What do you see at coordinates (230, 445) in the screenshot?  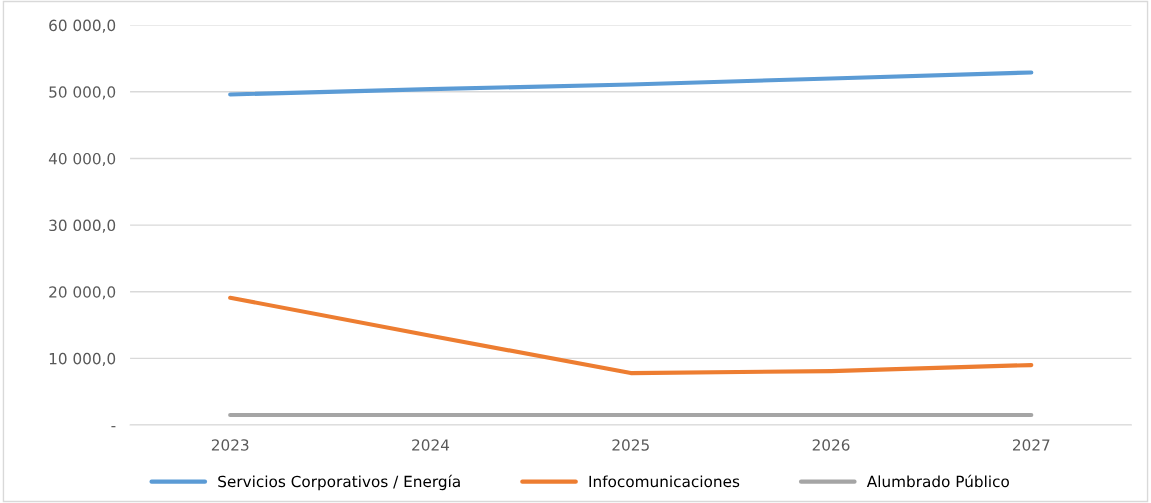 I see `x-tick-label: 2023` at bounding box center [230, 445].